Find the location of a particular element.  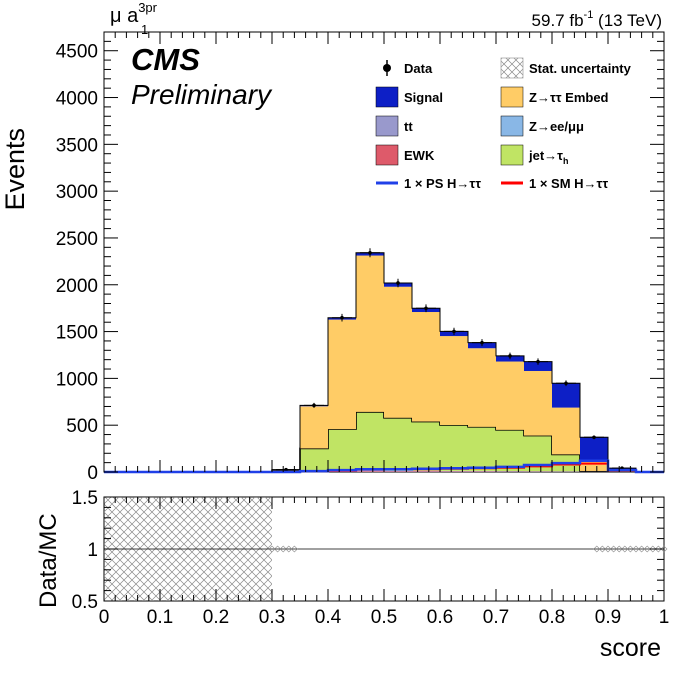

main-y-axis-title: Events is located at coordinates (15, 169).